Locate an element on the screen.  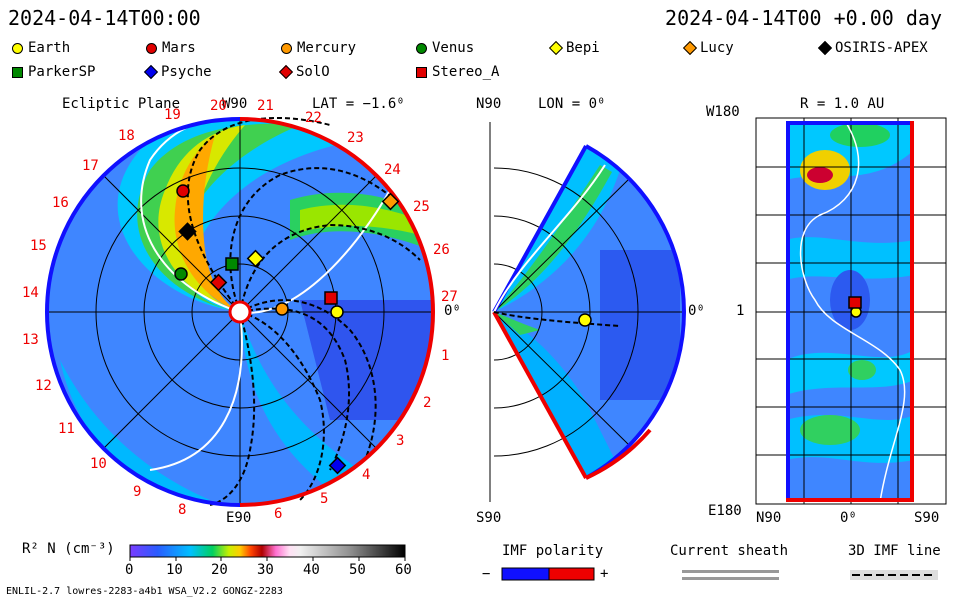
legend-bepi: Bepi is located at coordinates (574, 48).